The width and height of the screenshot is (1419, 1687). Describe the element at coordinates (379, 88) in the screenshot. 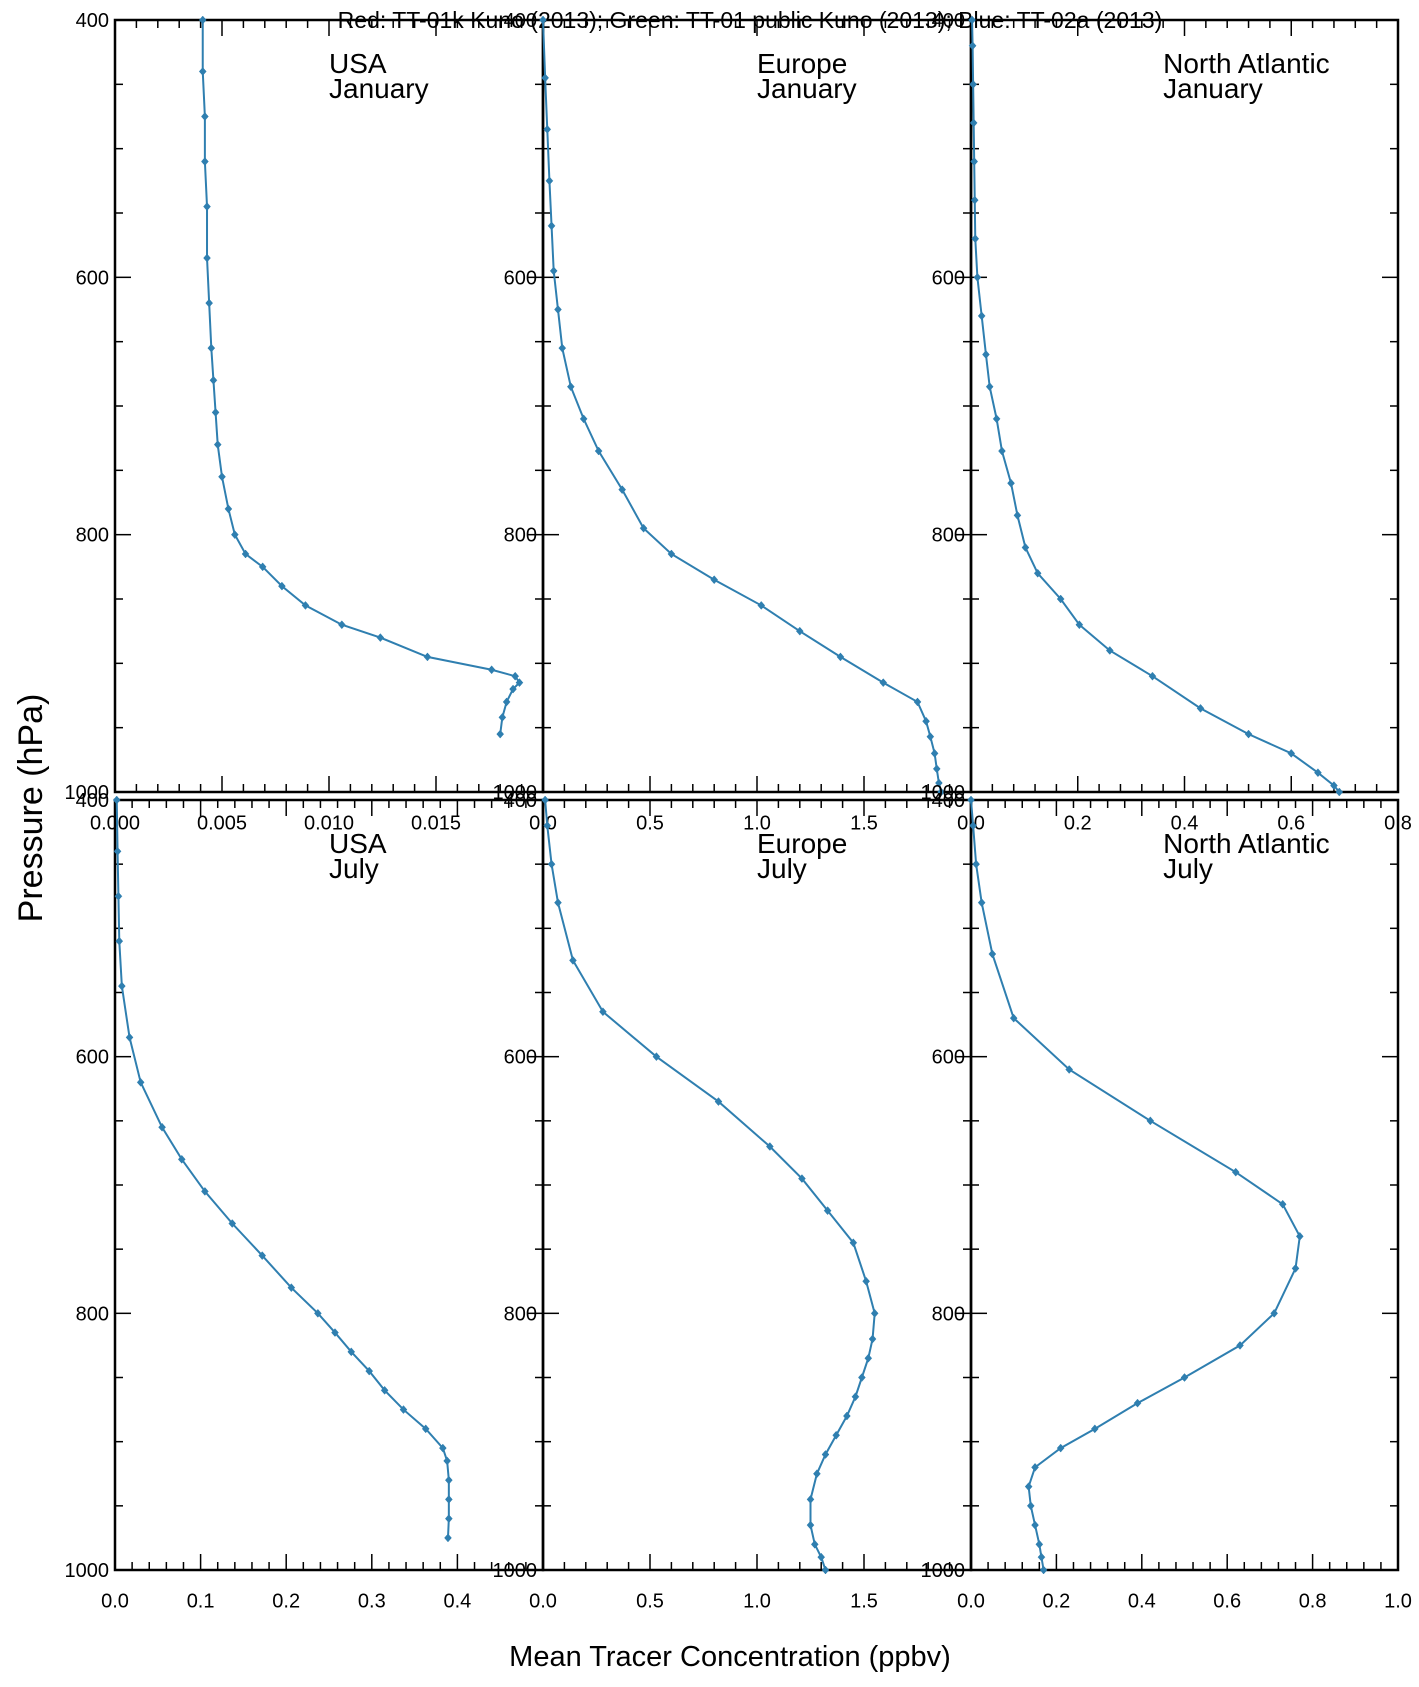

I see `panel-title-line: January` at that location.